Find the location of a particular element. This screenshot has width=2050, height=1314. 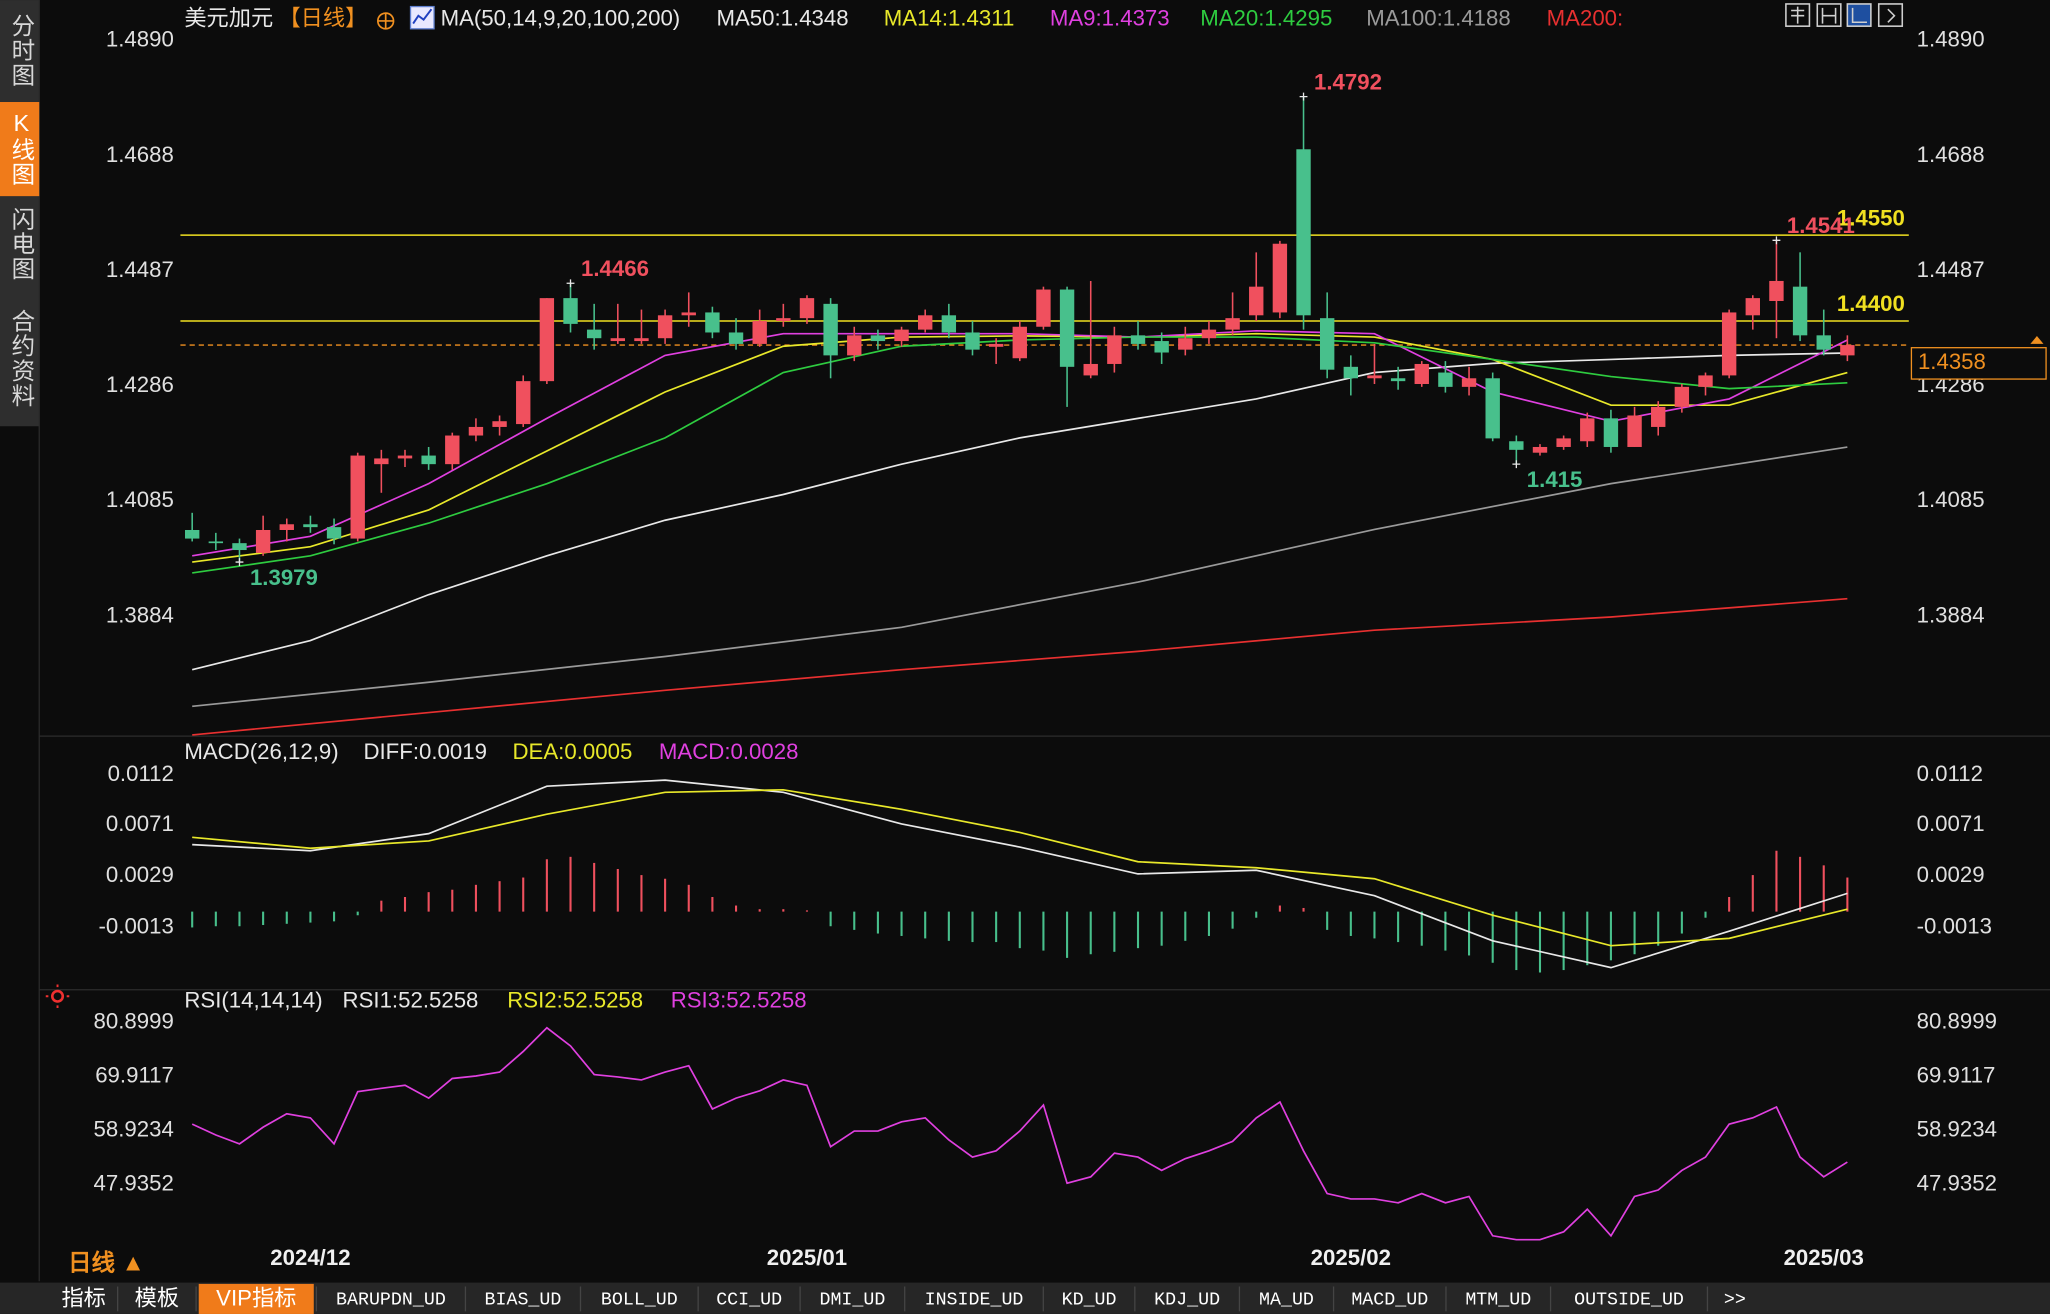

footer-tab: 指标 is located at coordinates (83, 1297).